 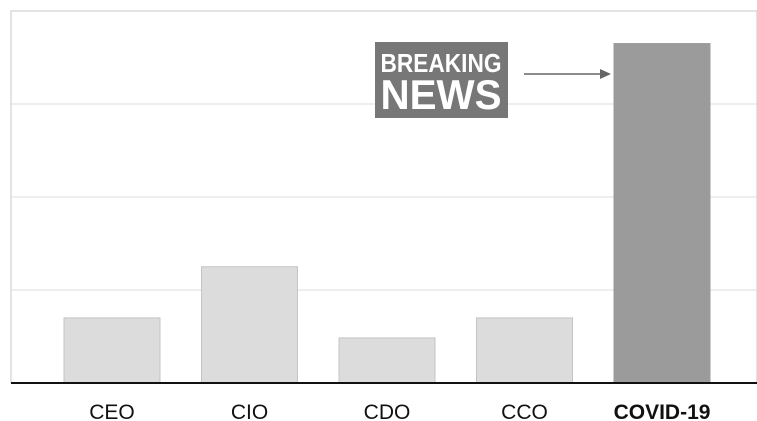 What do you see at coordinates (387, 411) in the screenshot?
I see `x-tick-label-cdo: CDO` at bounding box center [387, 411].